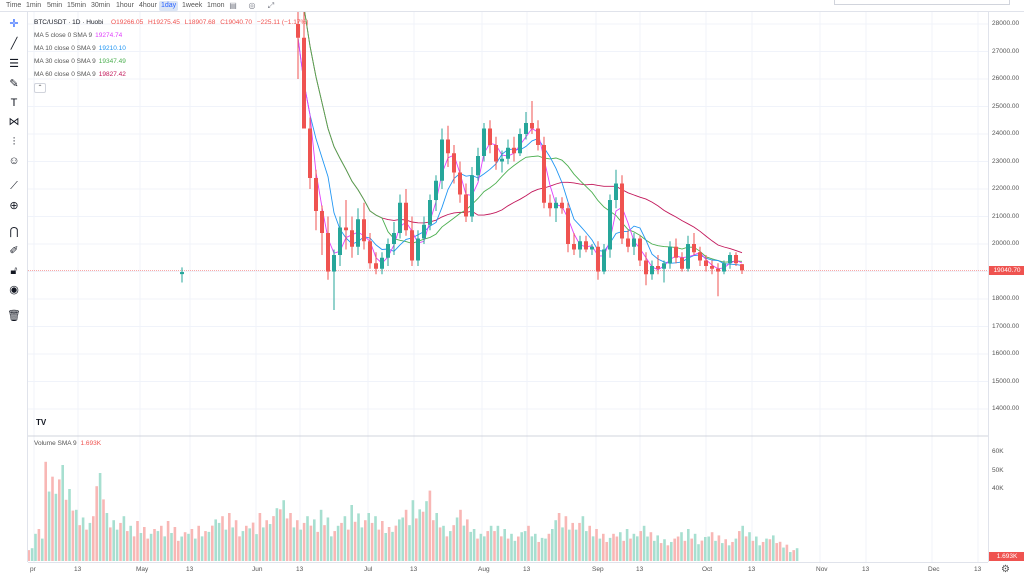 The height and width of the screenshot is (576, 1024). Describe the element at coordinates (216, 5) in the screenshot. I see `timeframe-1mon: 1mon` at that location.